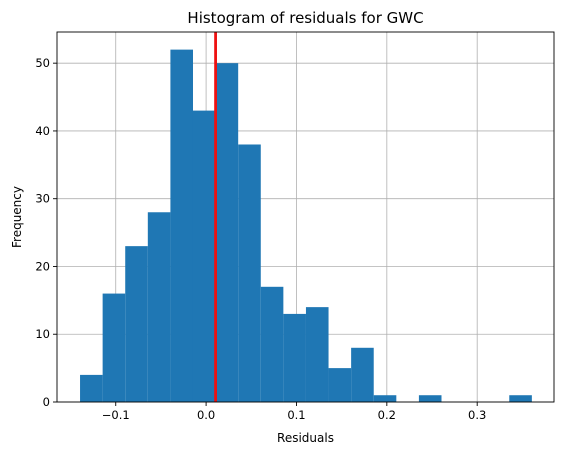  I want to click on x-axis-ticks: −0.1 0.0 0.1 0.2 0.3, so click(294, 412).